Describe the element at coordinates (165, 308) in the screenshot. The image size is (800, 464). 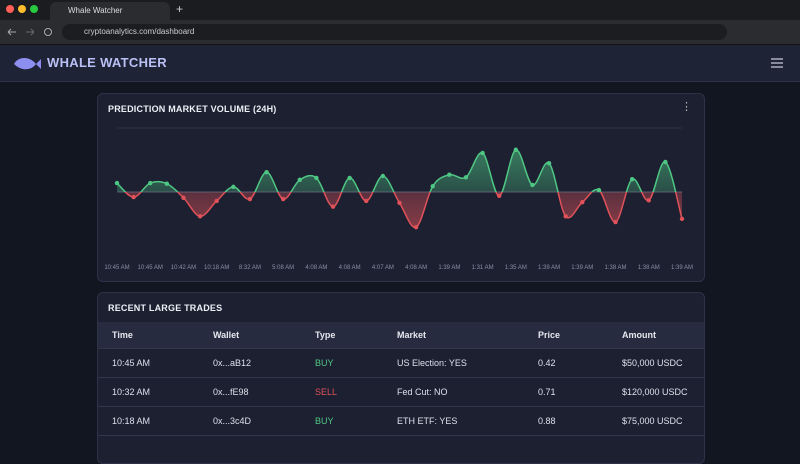
I see `trades-title: RECENT LARGE TRADES` at that location.